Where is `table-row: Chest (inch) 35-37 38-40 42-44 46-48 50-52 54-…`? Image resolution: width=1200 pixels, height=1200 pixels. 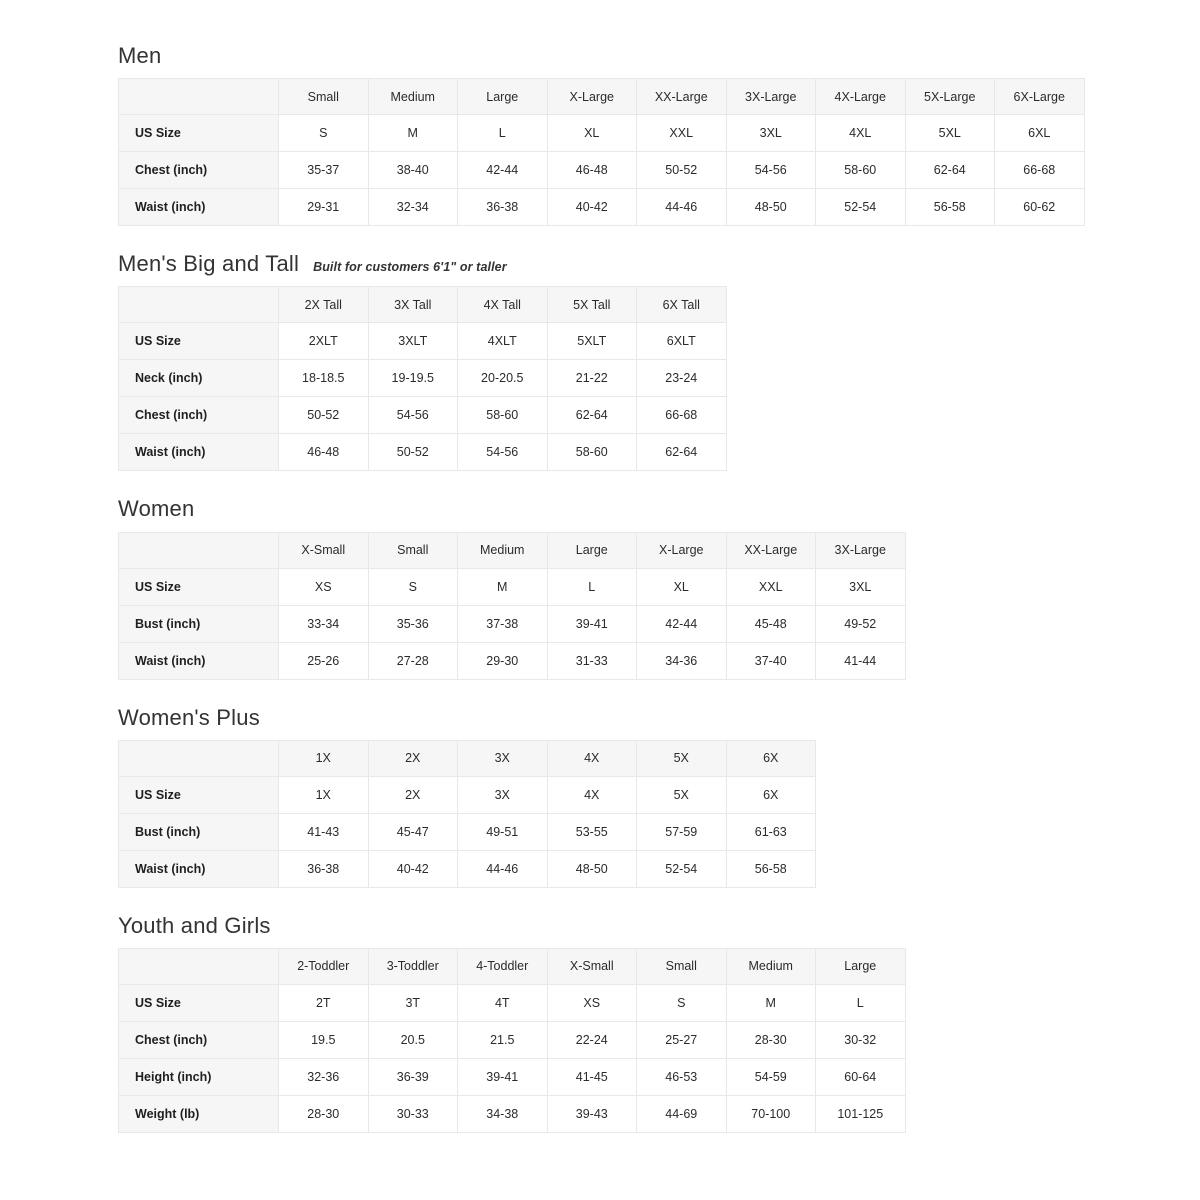 table-row: Chest (inch) 35-37 38-40 42-44 46-48 50-52 54-… is located at coordinates (601, 170).